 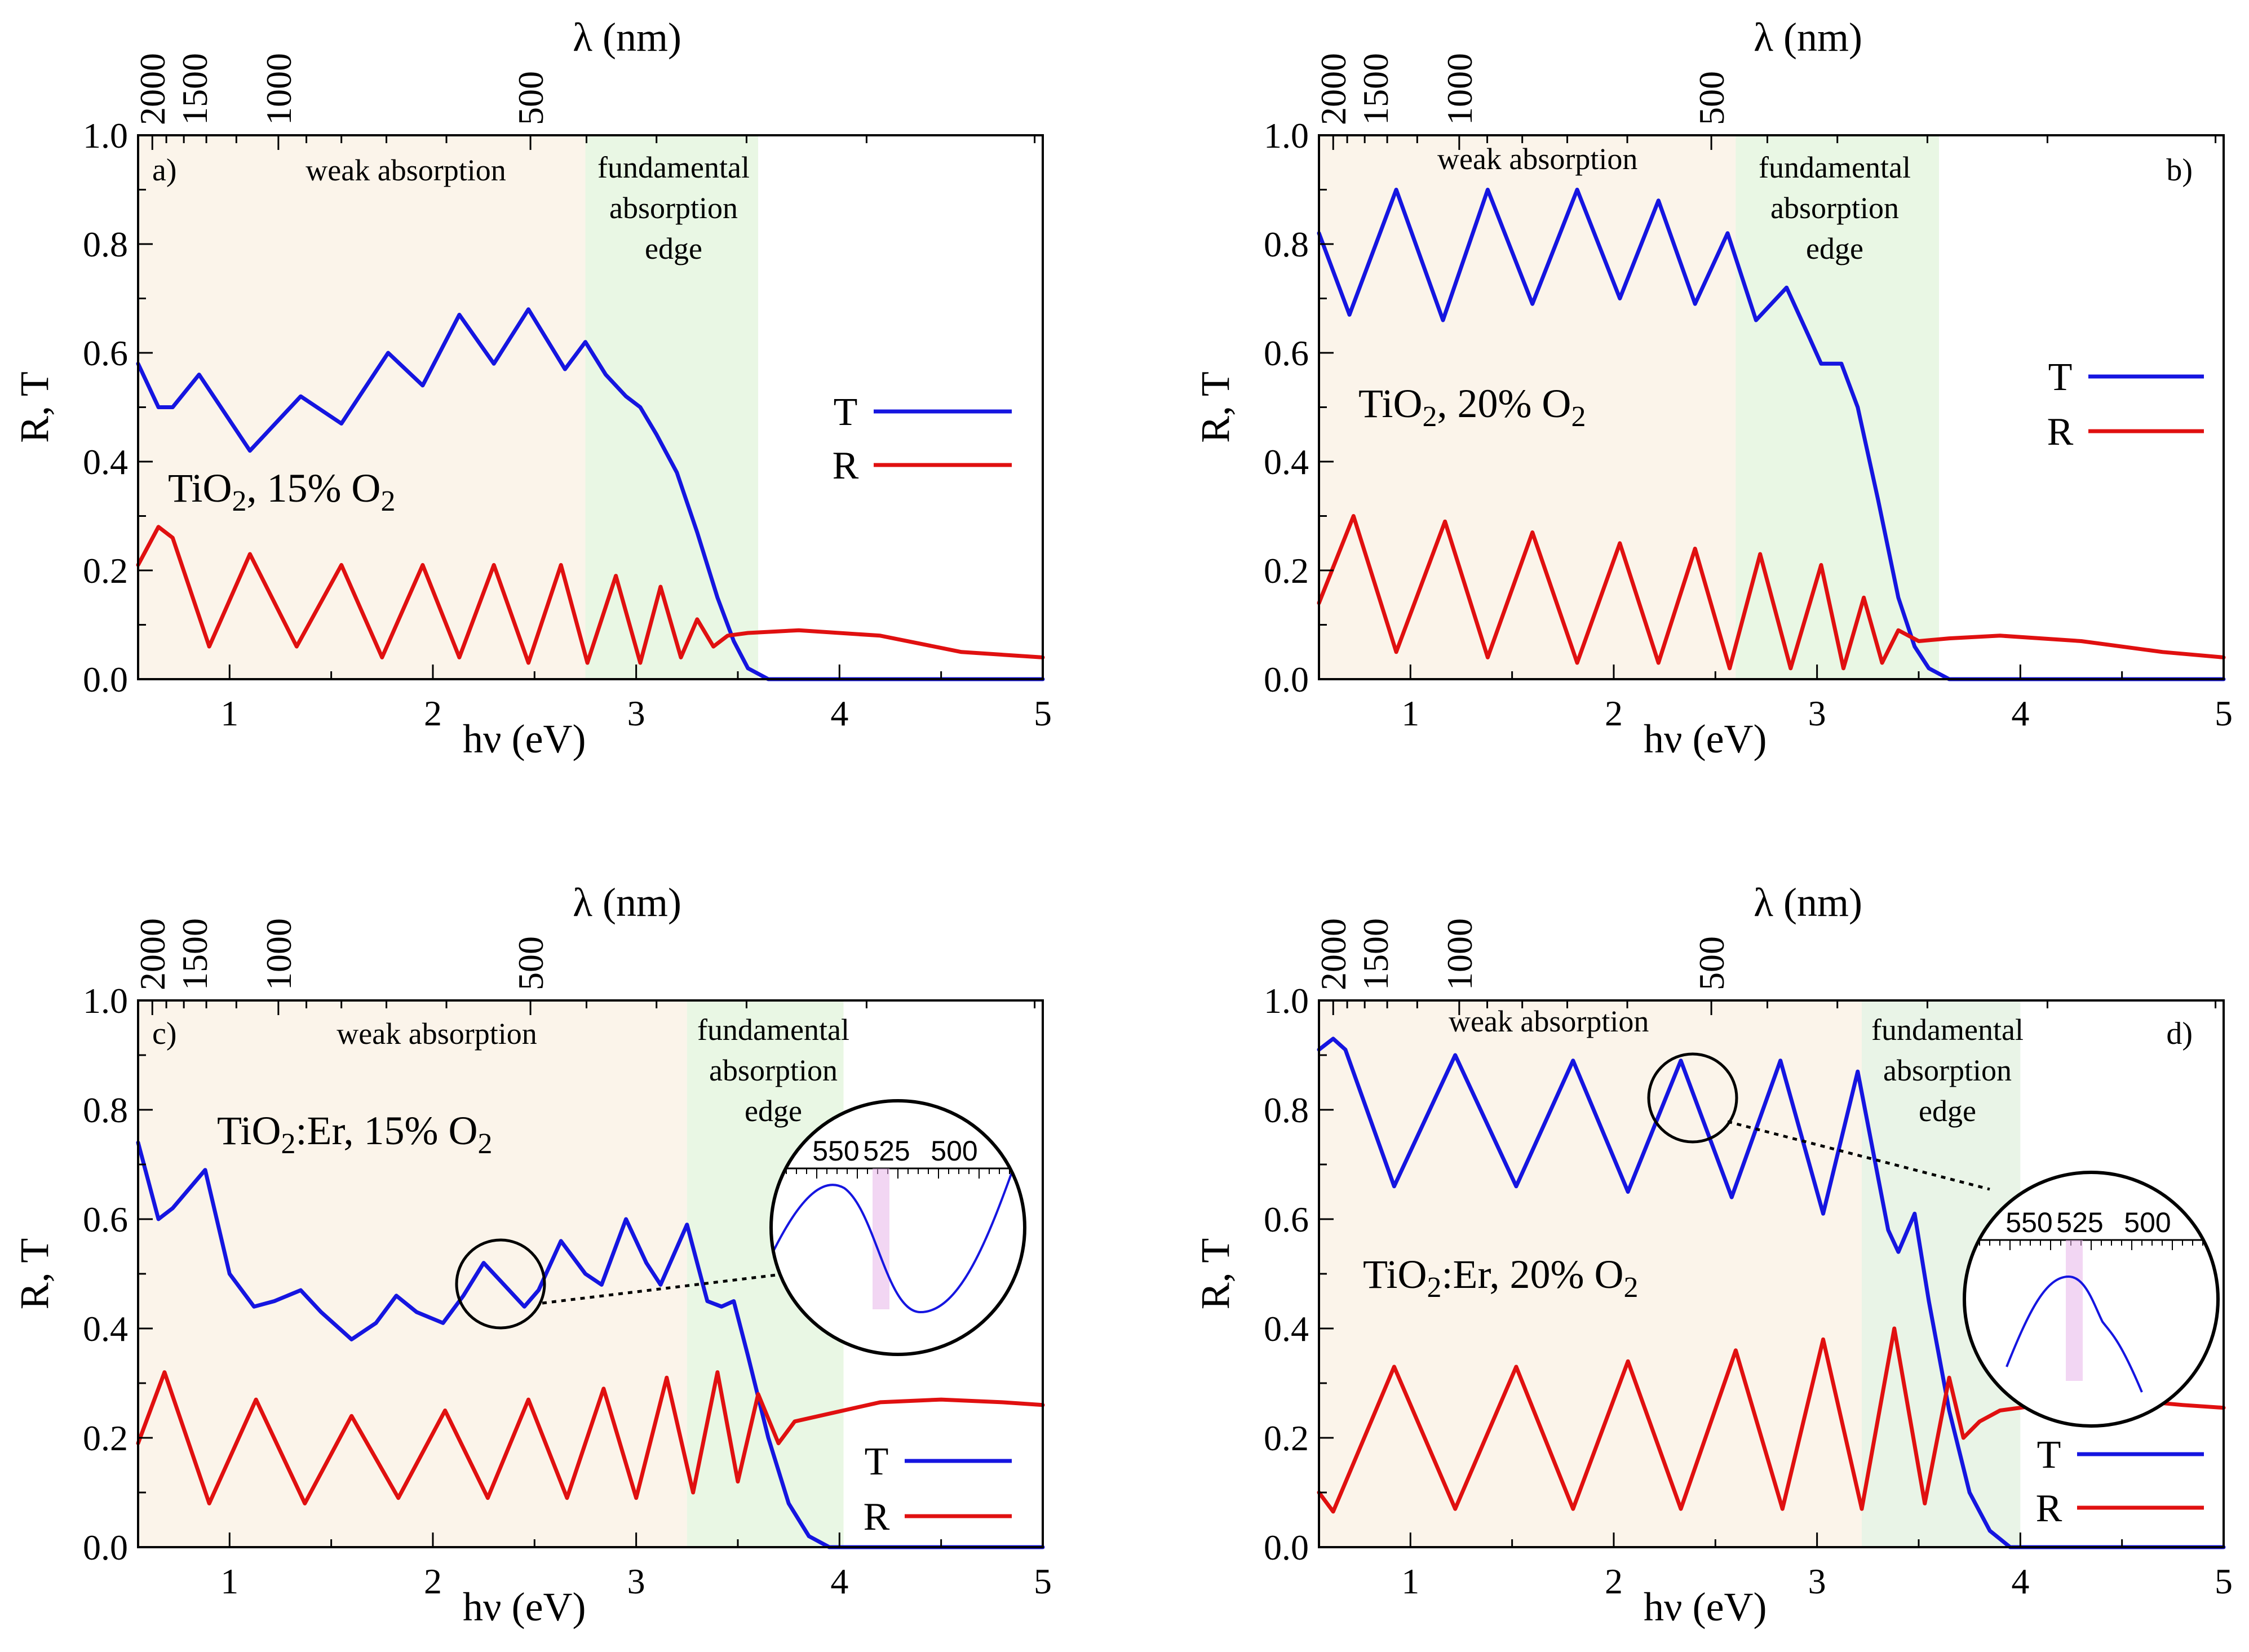 I want to click on inset-background, so click(x=898, y=1227).